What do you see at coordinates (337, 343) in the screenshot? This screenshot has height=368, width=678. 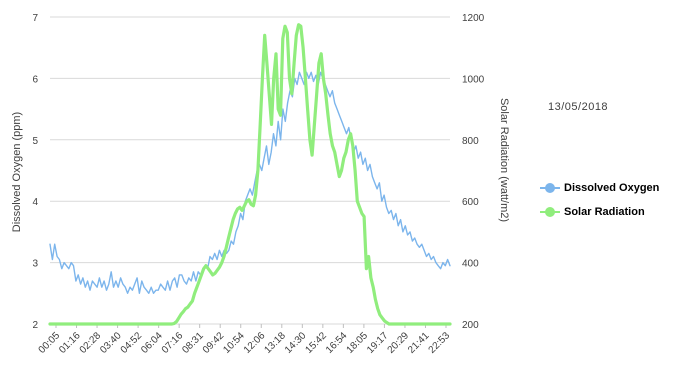 I see `x-tick-label: 16:54` at bounding box center [337, 343].